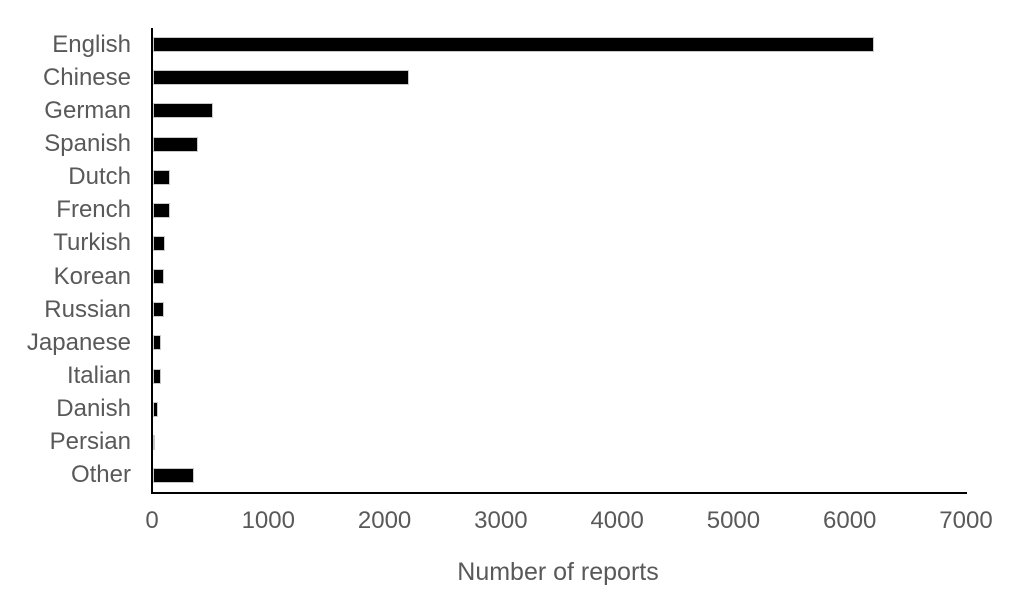 Image resolution: width=1024 pixels, height=614 pixels. I want to click on category-label-spanish: Spanish, so click(87, 143).